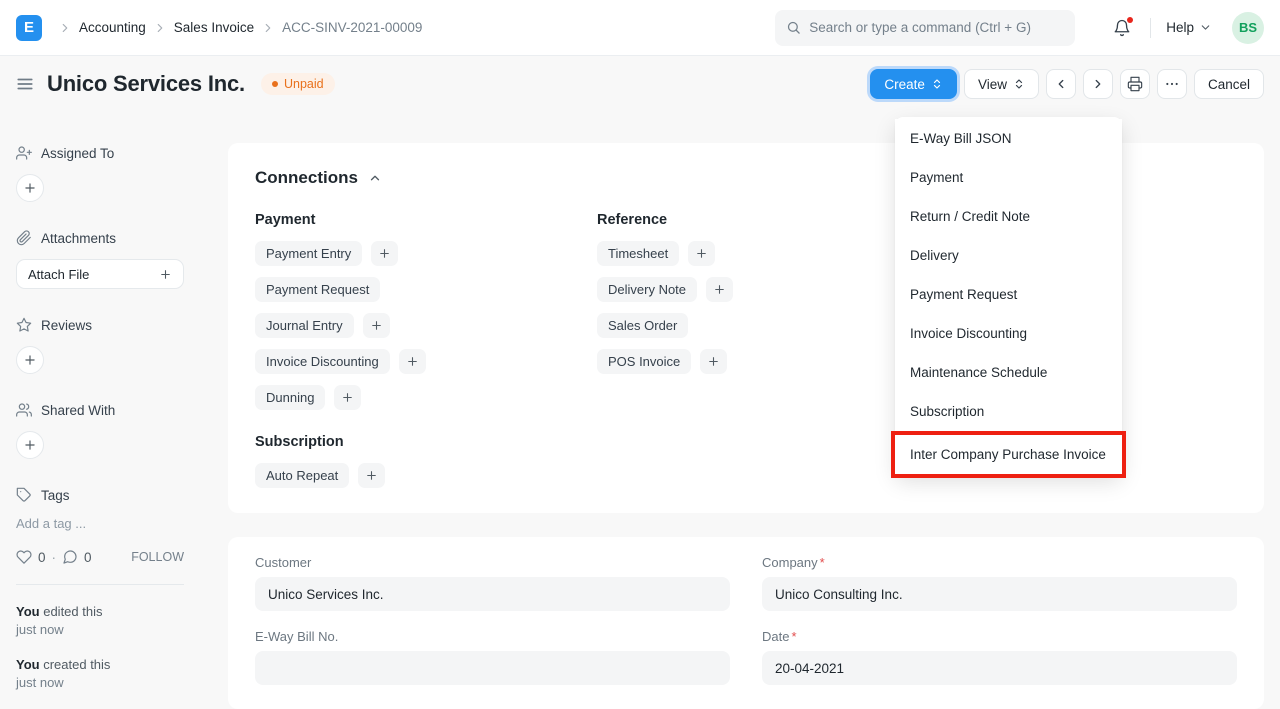  Describe the element at coordinates (1008, 372) in the screenshot. I see `menu-item-maintenance-schedule: Maintenance Schedule` at that location.